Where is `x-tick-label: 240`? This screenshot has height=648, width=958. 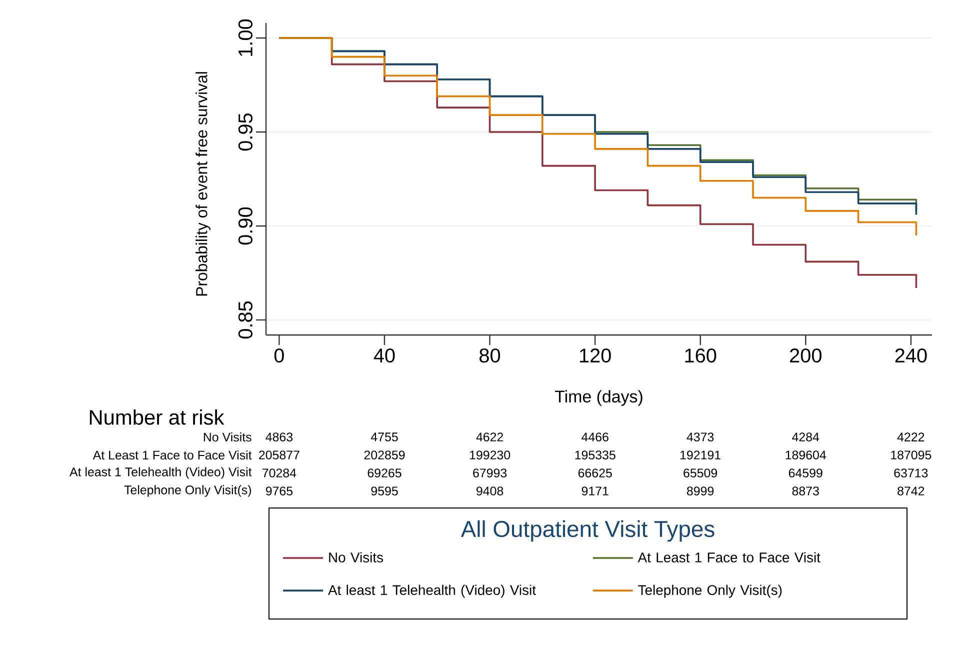
x-tick-label: 240 is located at coordinates (911, 355).